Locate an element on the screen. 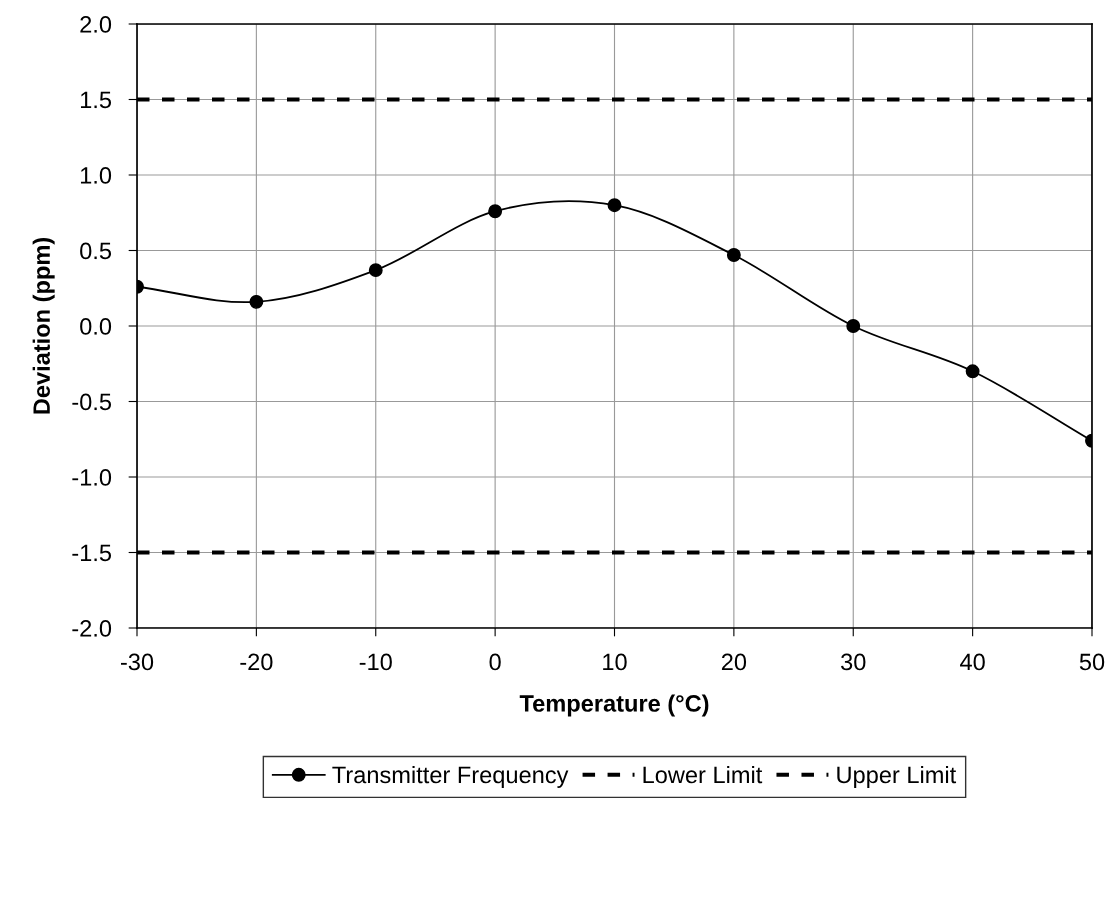 The width and height of the screenshot is (1119, 918). y-tick-label: 0.5 is located at coordinates (96, 251).